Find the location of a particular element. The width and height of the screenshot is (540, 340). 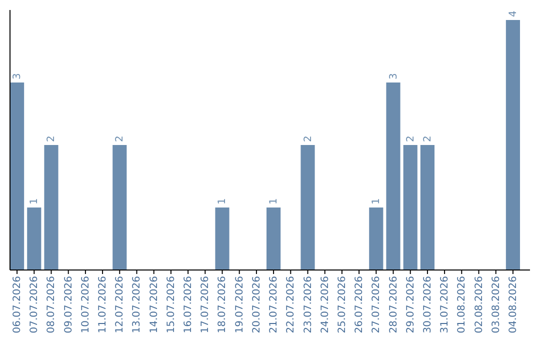

x-tick-label: 01.08.2026 is located at coordinates (462, 305).